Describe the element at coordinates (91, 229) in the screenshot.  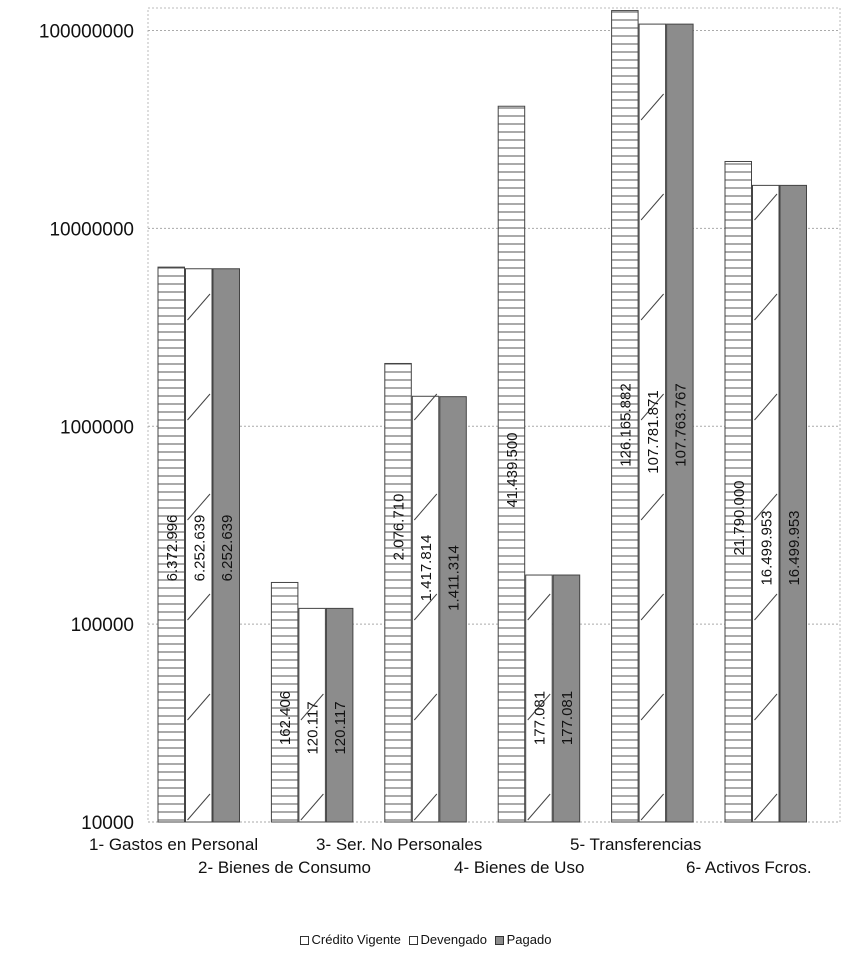
I see `y-tick-label: 10000000` at that location.